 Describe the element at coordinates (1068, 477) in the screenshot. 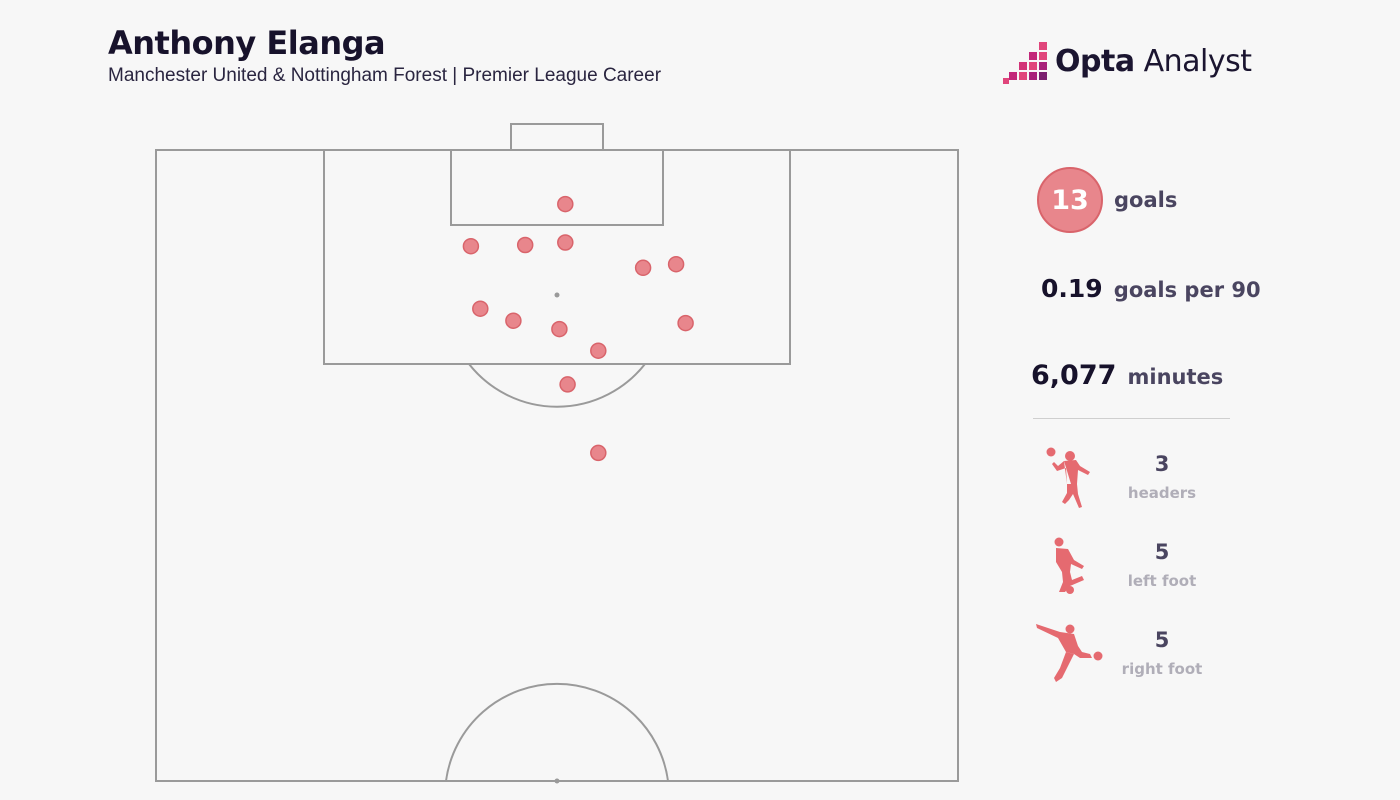

I see `header-player-icon` at that location.